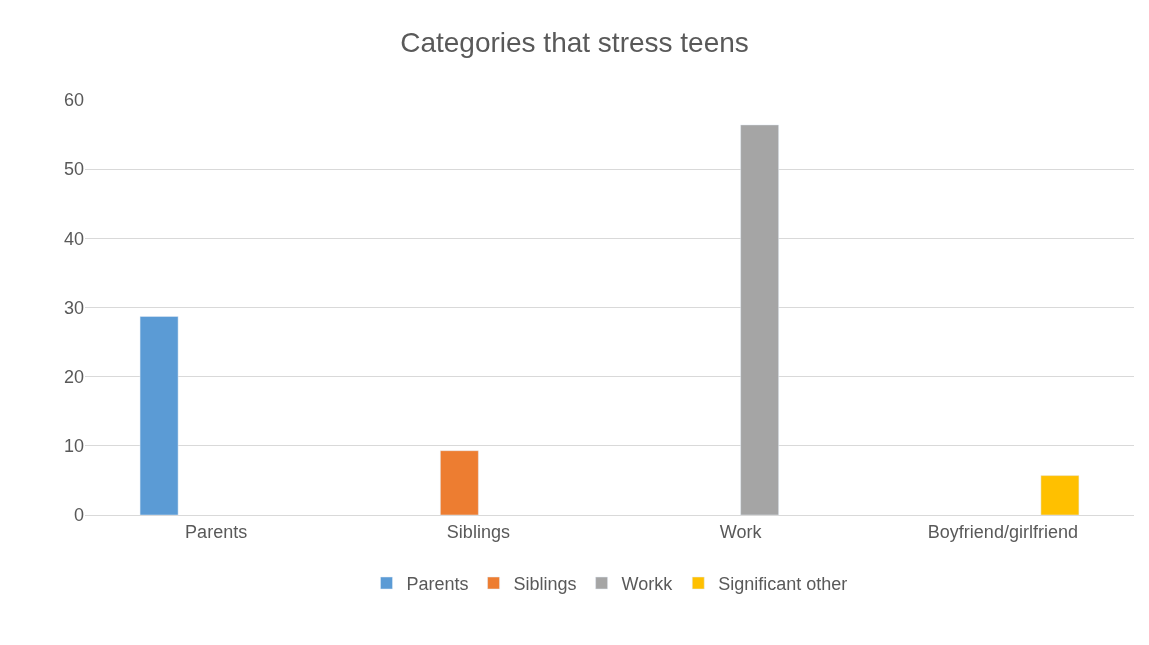 The width and height of the screenshot is (1149, 645). Describe the element at coordinates (574, 42) in the screenshot. I see `chart-title: Categories that stress teens` at that location.